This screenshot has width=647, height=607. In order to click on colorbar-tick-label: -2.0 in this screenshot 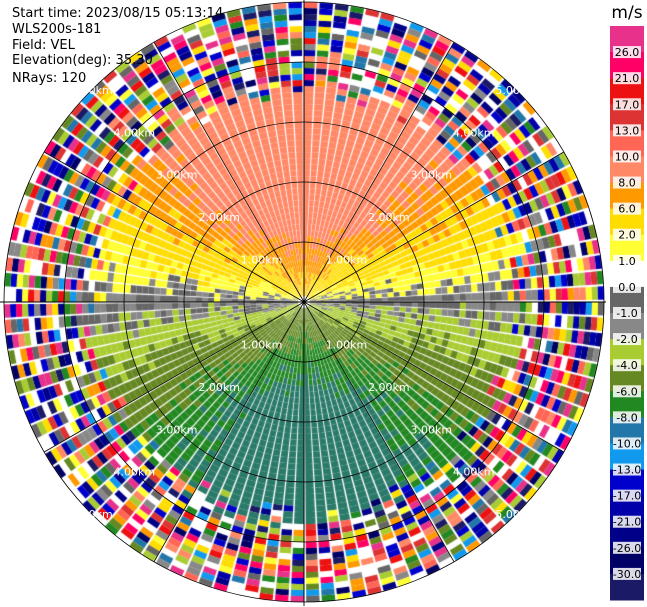, I will do `click(626, 339)`.